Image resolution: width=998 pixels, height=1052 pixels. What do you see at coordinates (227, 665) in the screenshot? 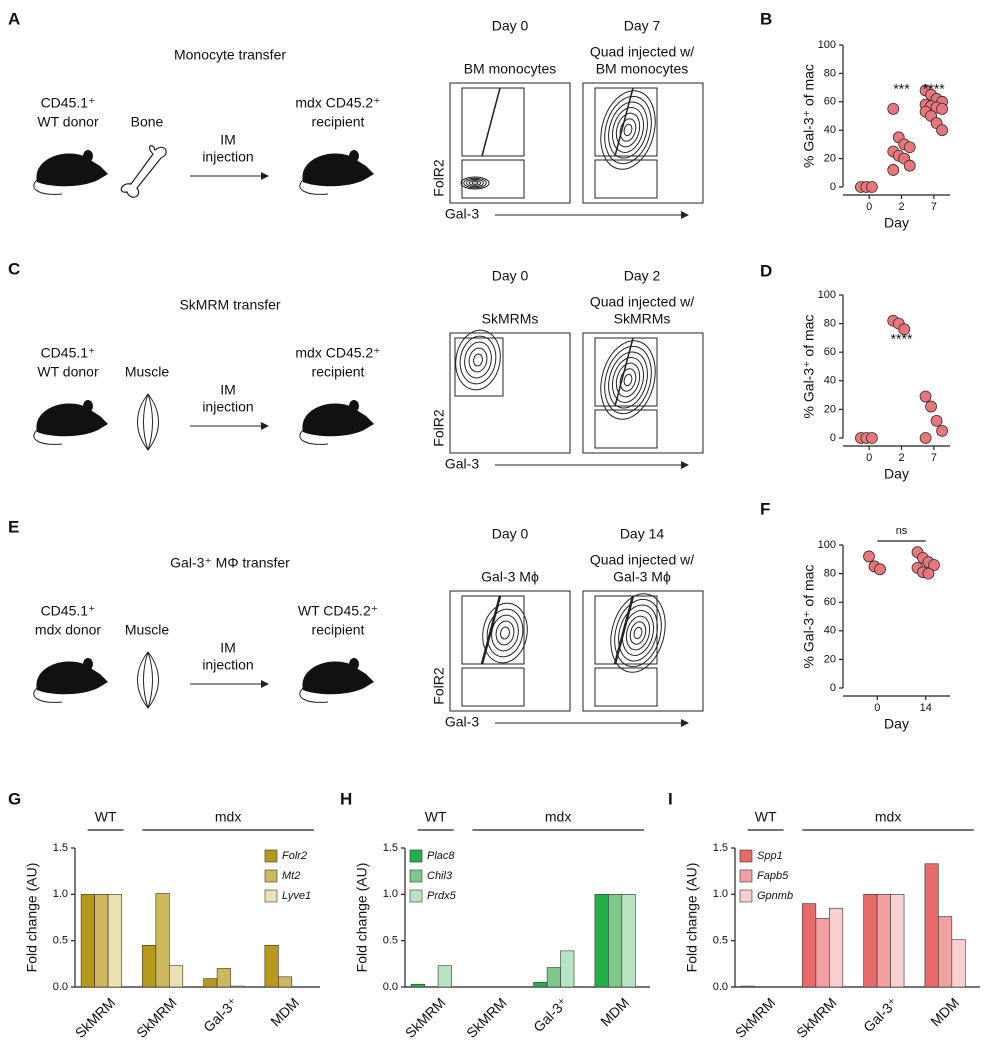
I see `route-label: injection` at bounding box center [227, 665].